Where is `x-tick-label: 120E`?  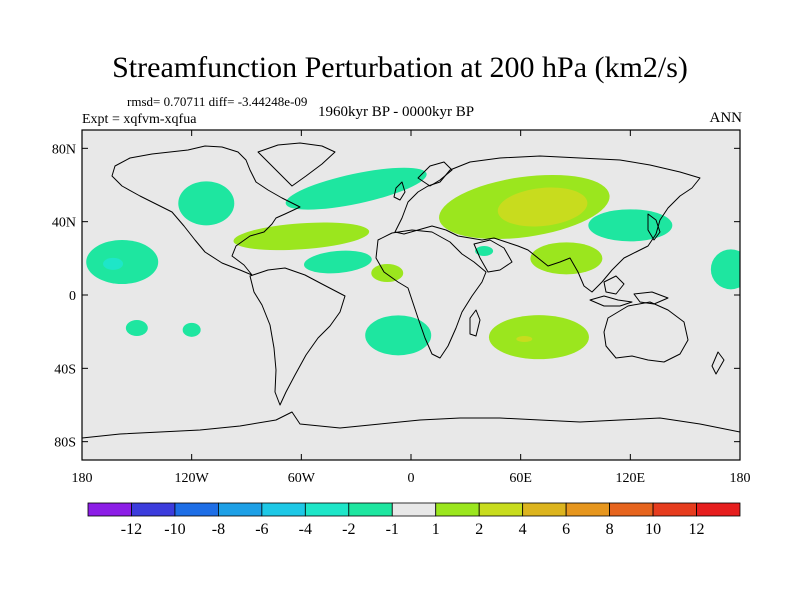
x-tick-label: 120E is located at coordinates (631, 478).